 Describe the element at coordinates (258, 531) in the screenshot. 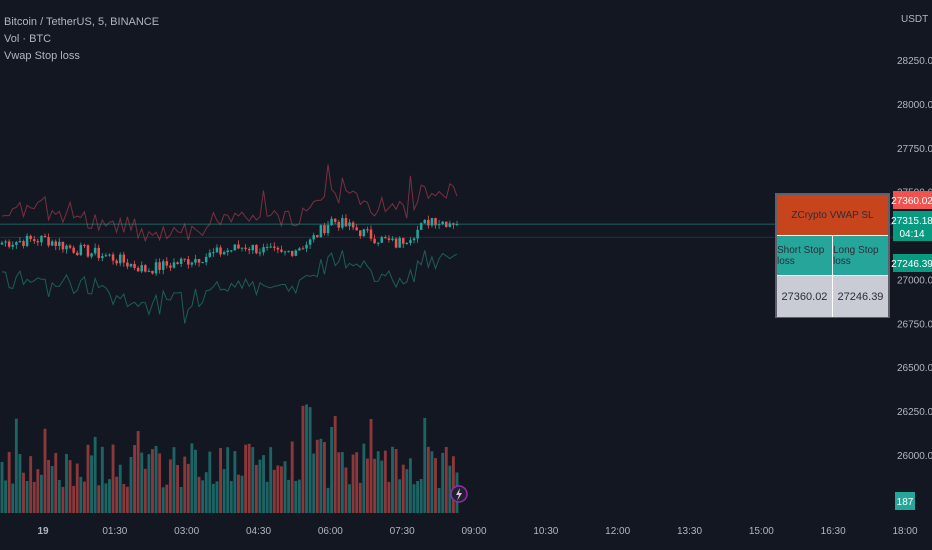

I see `time-tick-label: 04:30` at that location.